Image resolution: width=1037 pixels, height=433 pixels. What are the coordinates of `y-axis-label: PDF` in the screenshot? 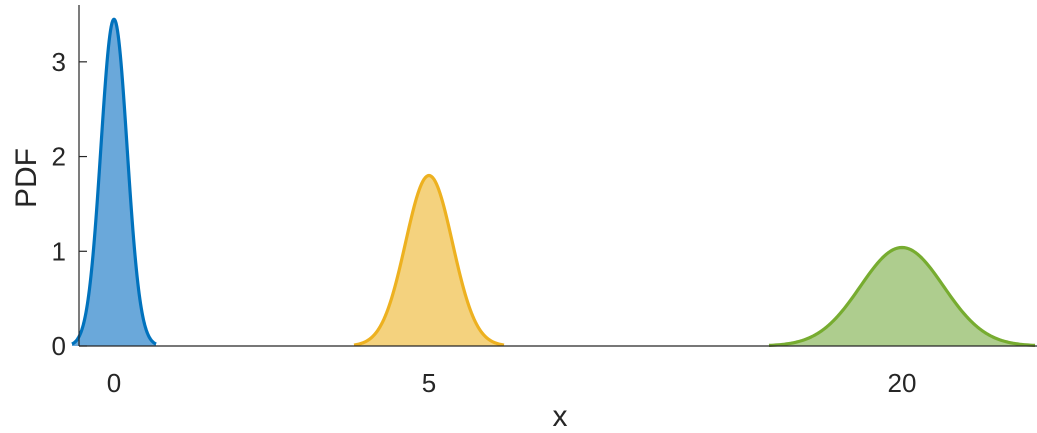 It's located at (26, 178).